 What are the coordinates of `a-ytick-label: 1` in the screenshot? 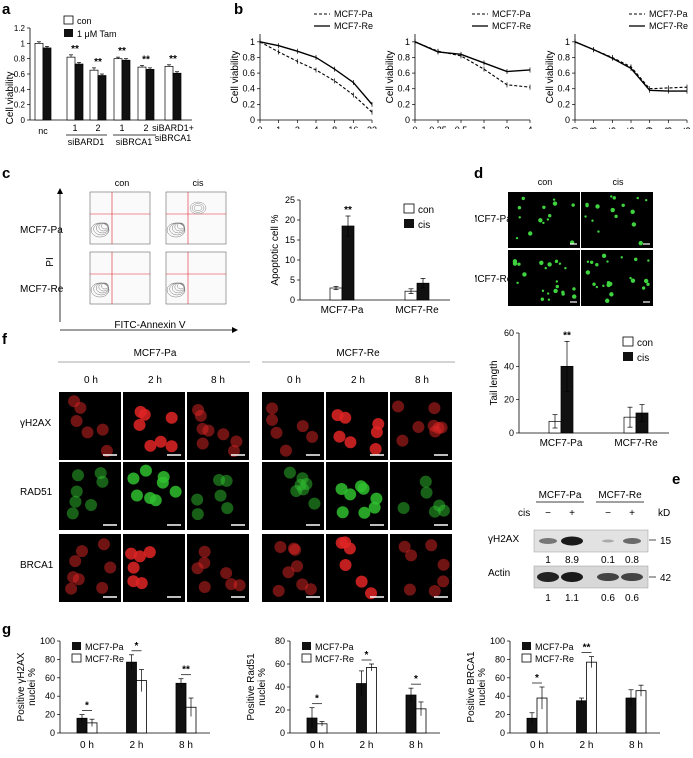 It's located at (23, 43).